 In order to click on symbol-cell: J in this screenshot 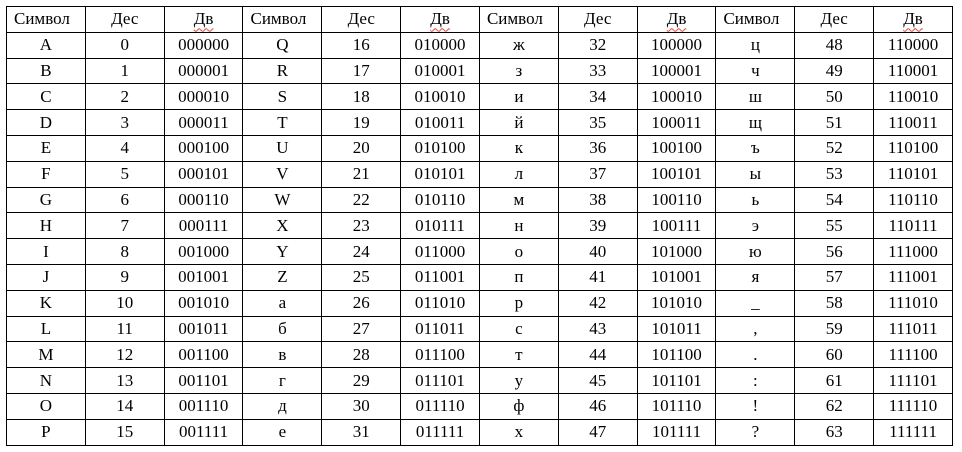, I will do `click(46, 277)`.